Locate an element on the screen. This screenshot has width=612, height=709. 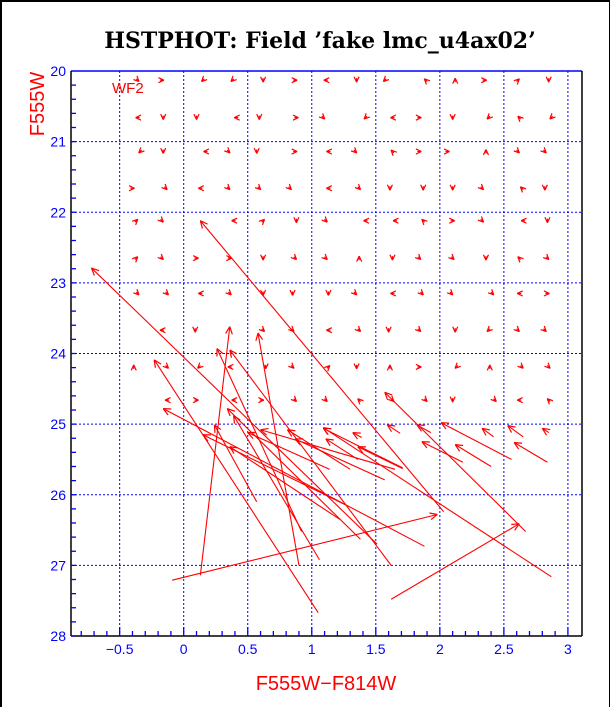
x-tick-label: 1 is located at coordinates (312, 649).